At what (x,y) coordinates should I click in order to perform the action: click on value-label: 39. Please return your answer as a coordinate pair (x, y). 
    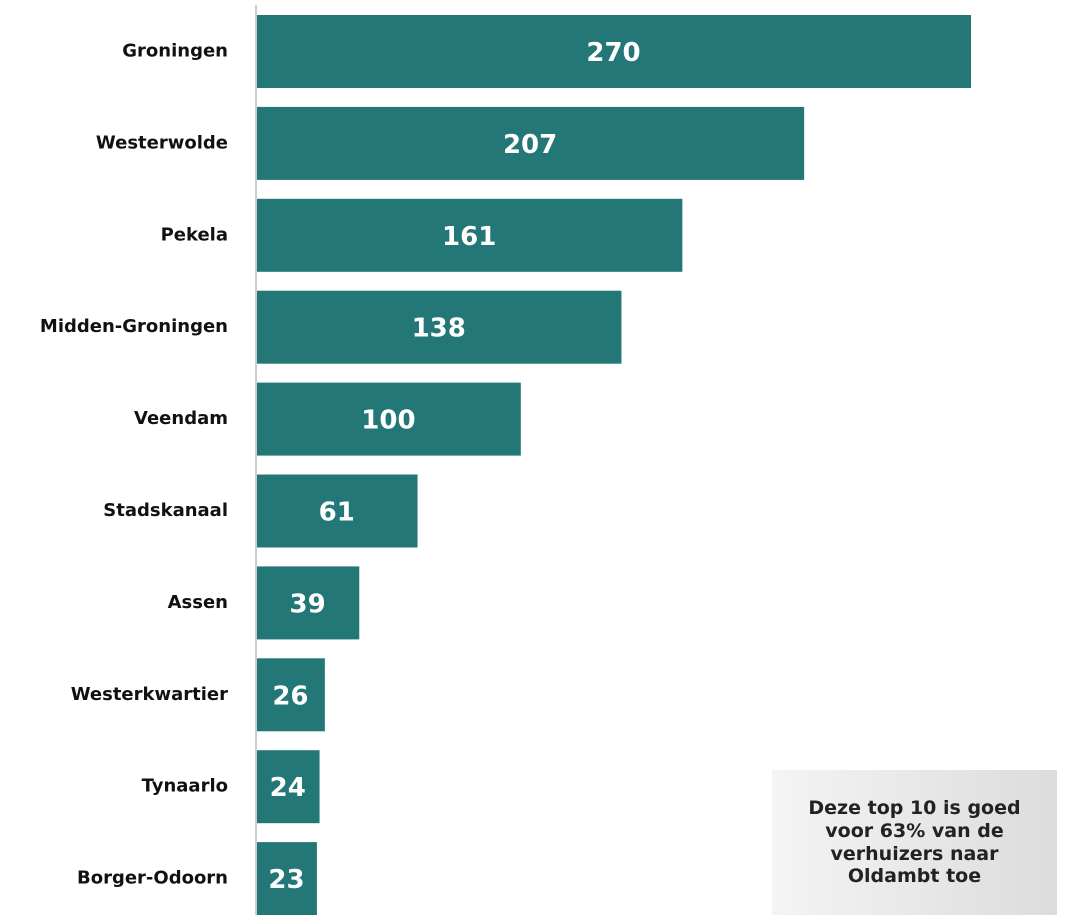
    Looking at the image, I should click on (308, 604).